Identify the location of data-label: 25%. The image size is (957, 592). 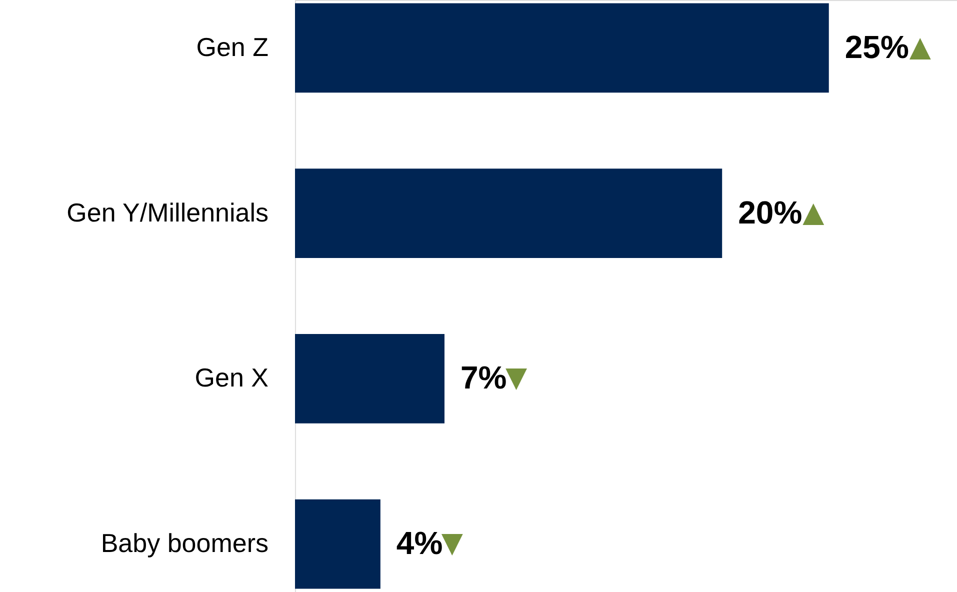
(876, 46).